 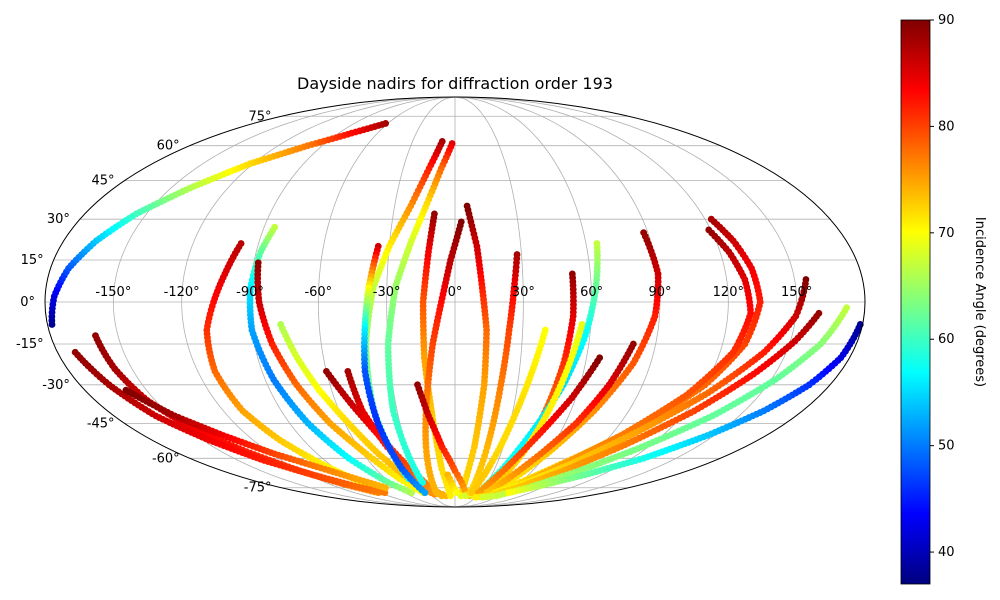 I want to click on colorbar-label: Incidence Angle (degrees), so click(x=979, y=302).